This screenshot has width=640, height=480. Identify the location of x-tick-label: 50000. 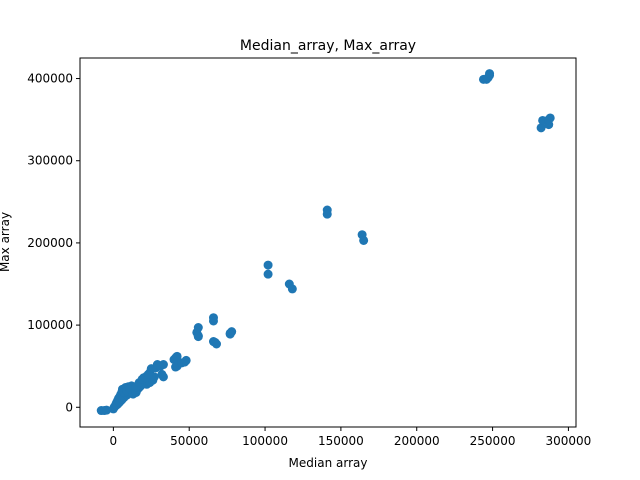
(189, 441).